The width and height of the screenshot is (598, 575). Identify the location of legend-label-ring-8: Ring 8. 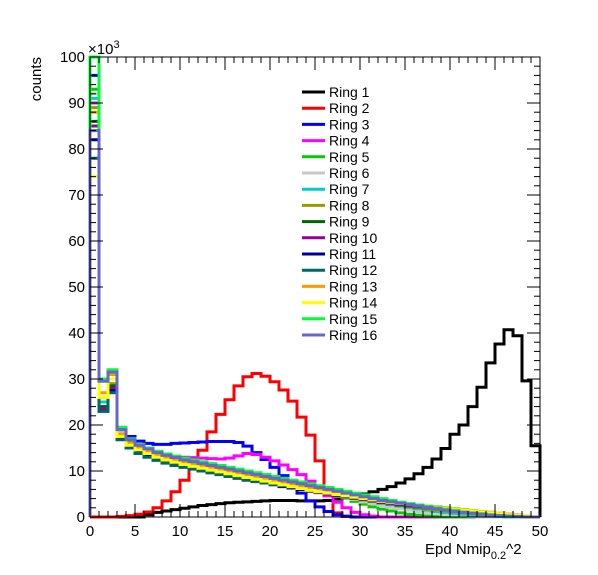
(349, 205).